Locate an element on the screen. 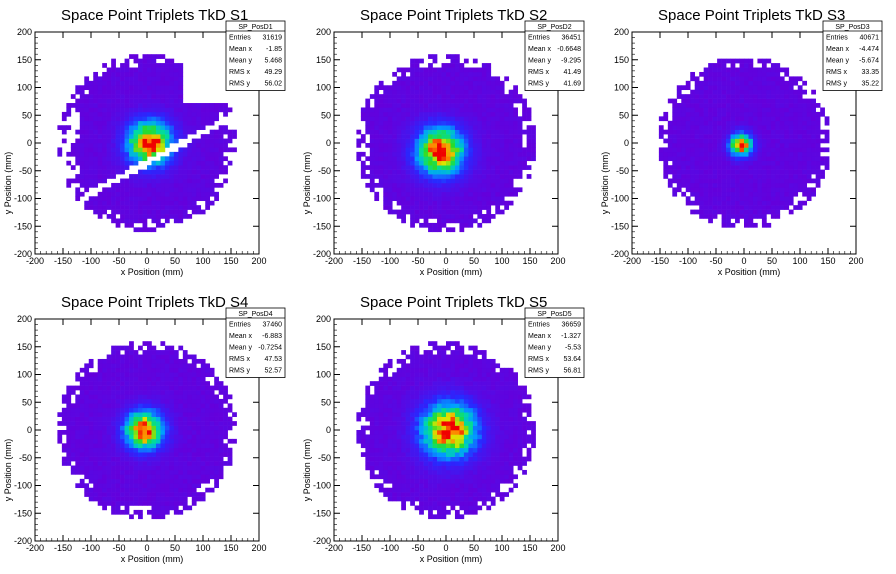 The image size is (896, 574). stats-key: Entries is located at coordinates (240, 38).